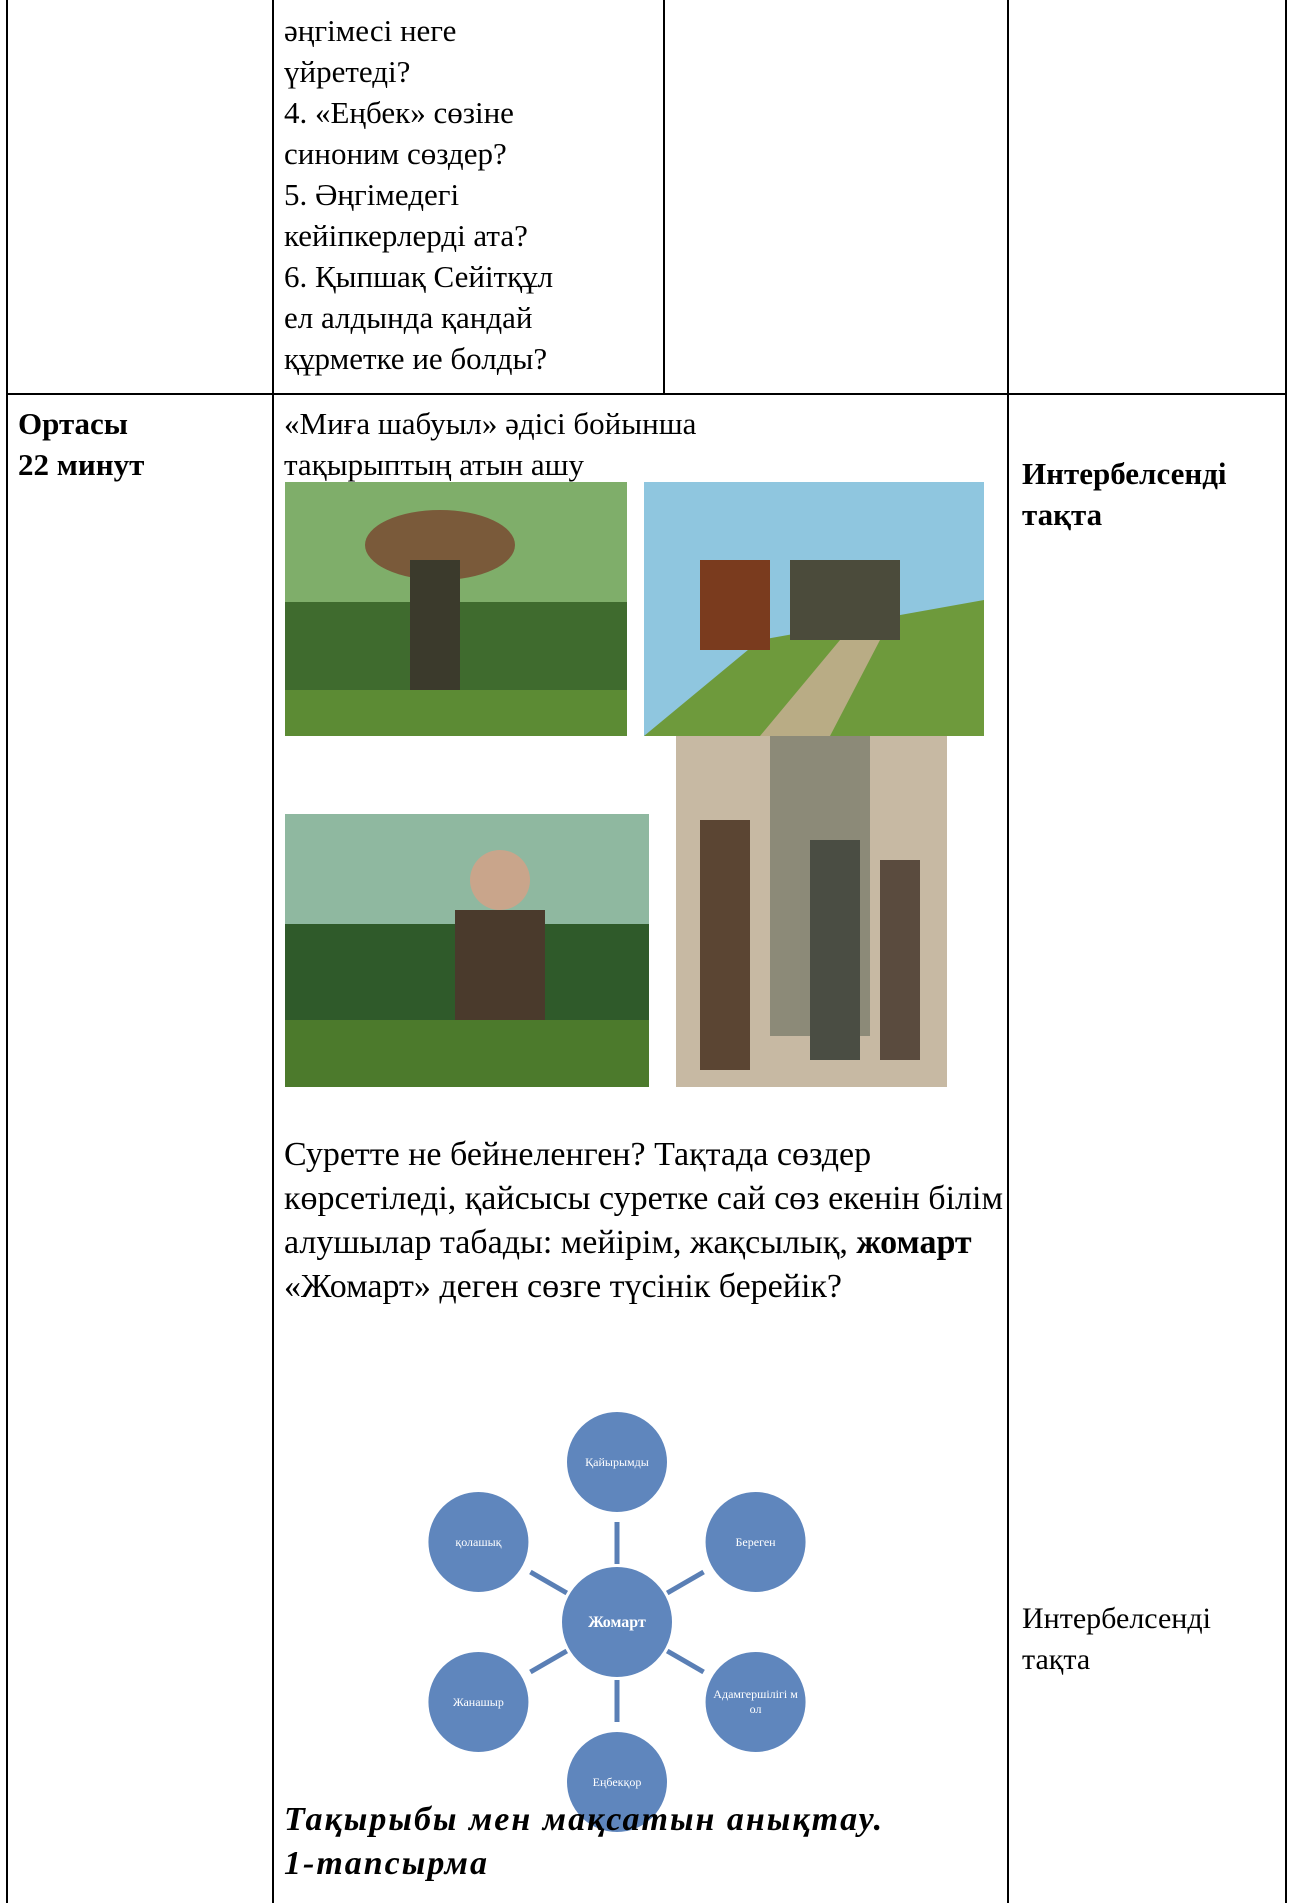 This screenshot has height=1903, width=1293. I want to click on center-node, so click(617, 1622).